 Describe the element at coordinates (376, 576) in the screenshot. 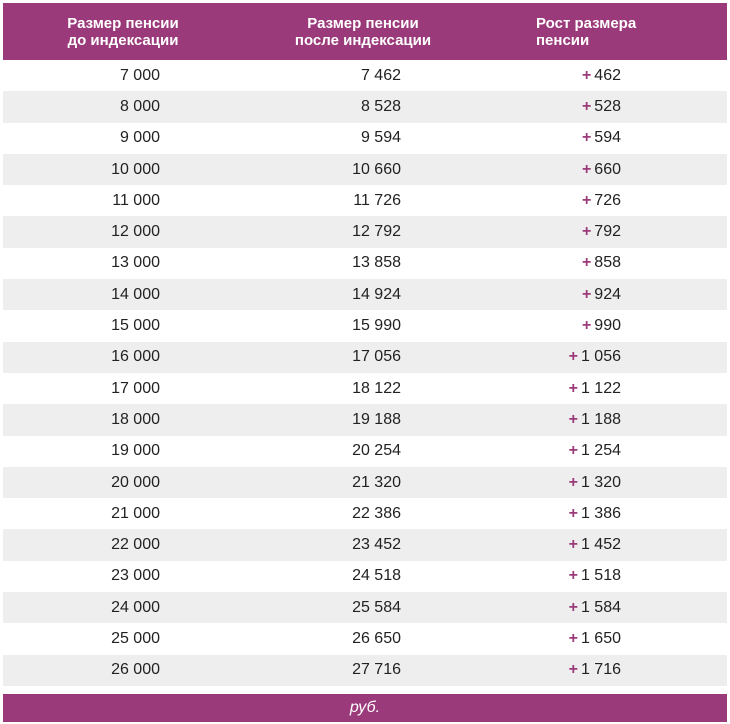

I see `pension-after-cell: 24 518` at that location.